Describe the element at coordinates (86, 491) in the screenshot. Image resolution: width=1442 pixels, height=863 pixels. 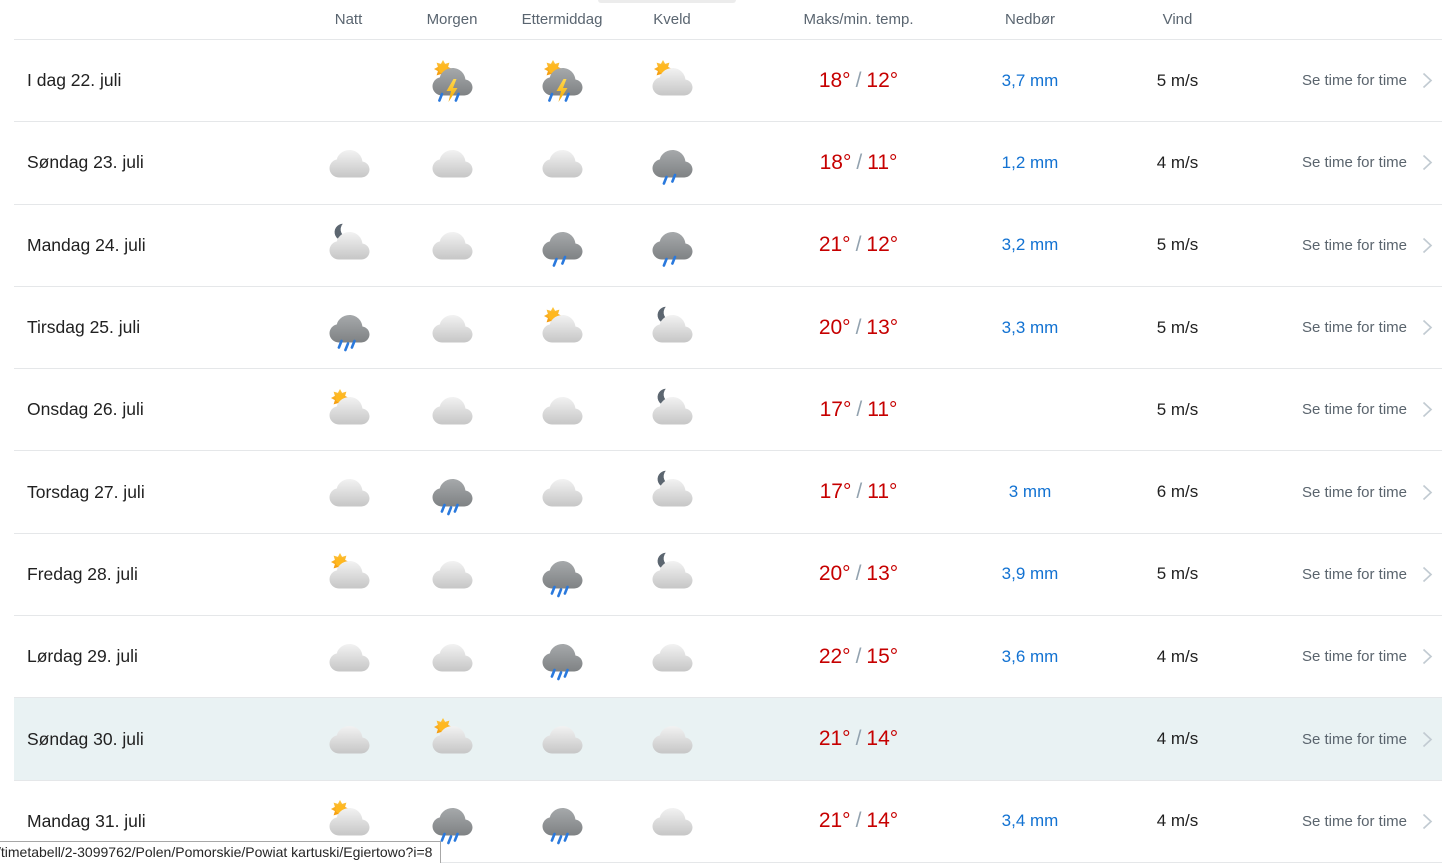
I see `day-label: Torsdag 27. juli` at that location.